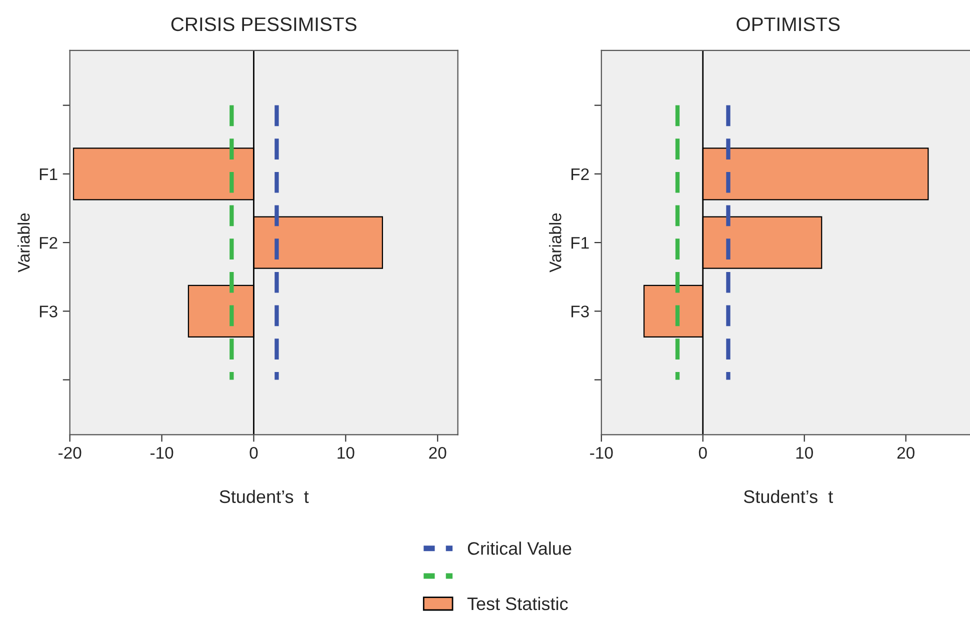 The image size is (970, 630). I want to click on legend-label: Critical Value, so click(520, 548).